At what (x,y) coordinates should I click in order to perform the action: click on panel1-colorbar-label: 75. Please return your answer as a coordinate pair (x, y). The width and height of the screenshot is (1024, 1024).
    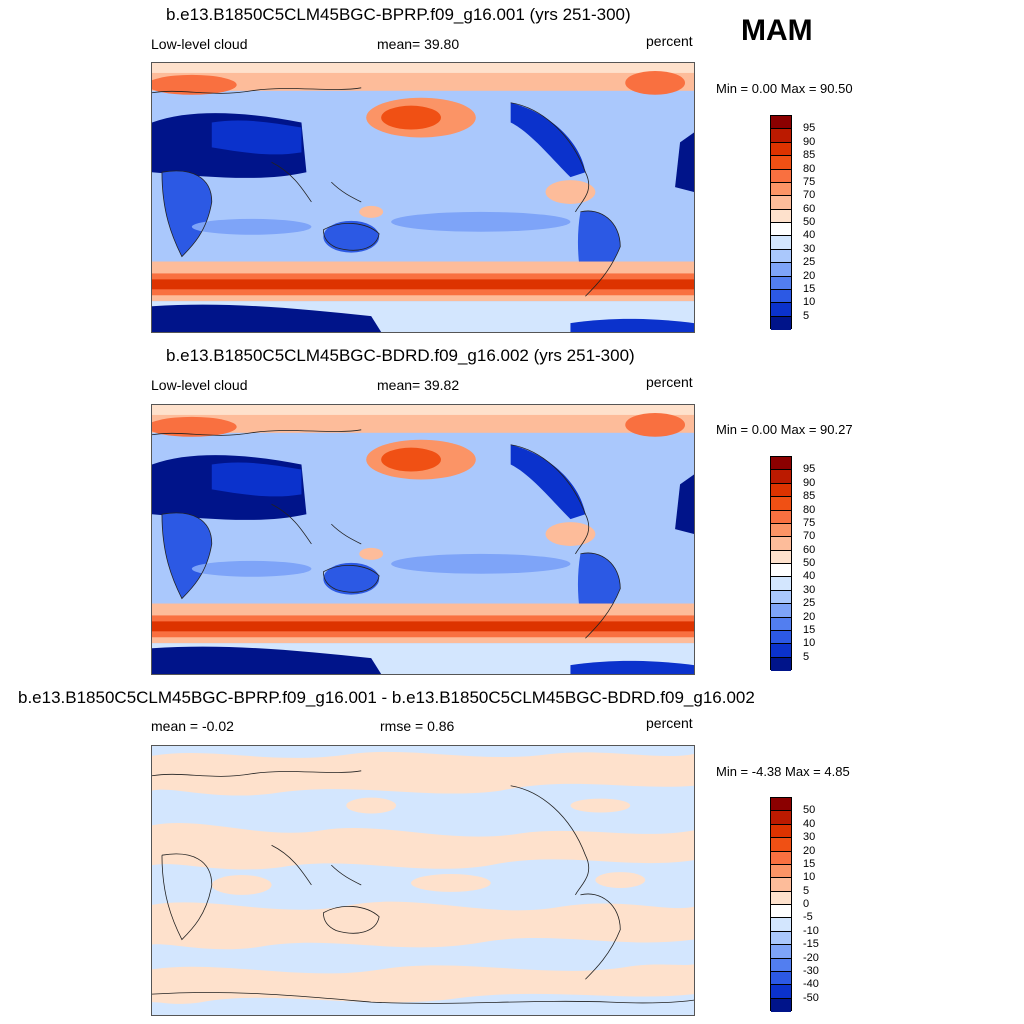
    Looking at the image, I should click on (809, 181).